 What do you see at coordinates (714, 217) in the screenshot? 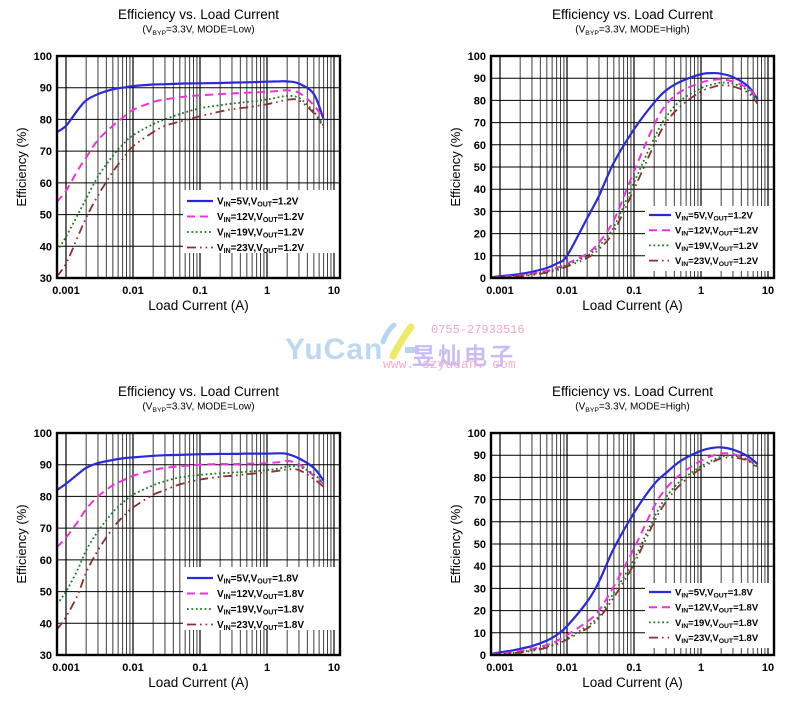
I see `legend-label: VIN=5V,VOUT=1.2V` at bounding box center [714, 217].